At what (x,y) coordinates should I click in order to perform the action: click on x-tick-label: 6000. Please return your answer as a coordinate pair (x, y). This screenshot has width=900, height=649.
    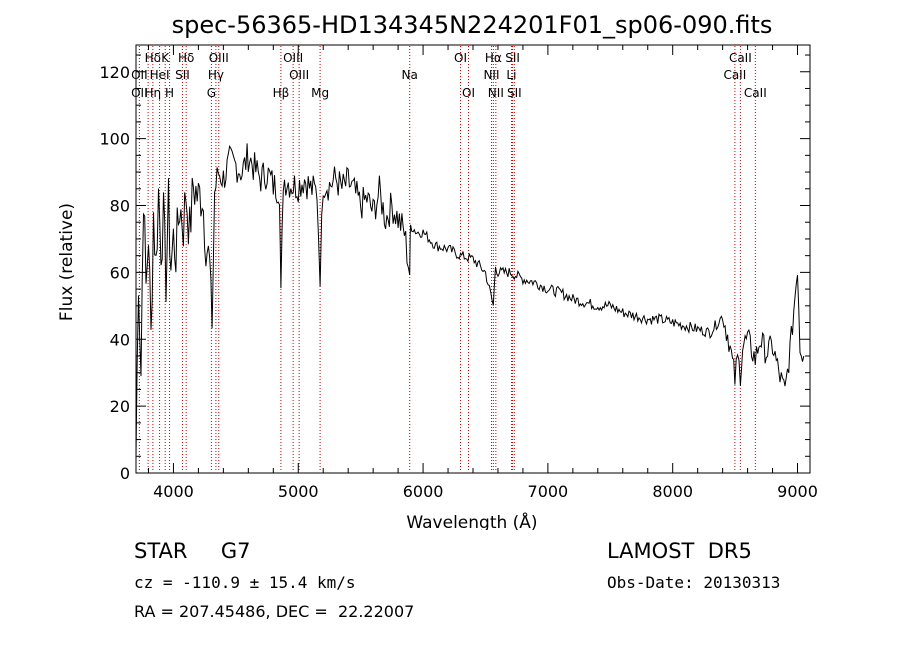
    Looking at the image, I should click on (423, 491).